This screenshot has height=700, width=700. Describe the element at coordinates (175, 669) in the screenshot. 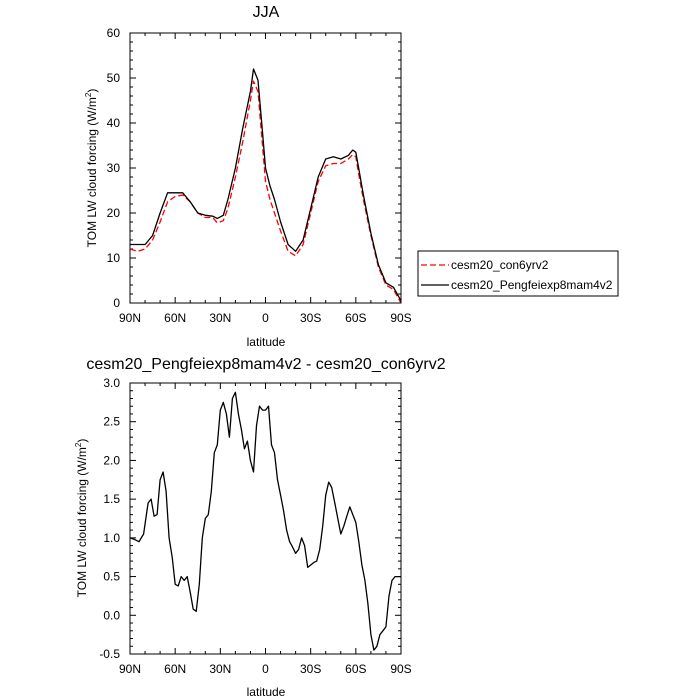

I see `bottom-x-tick-label: 60N` at that location.